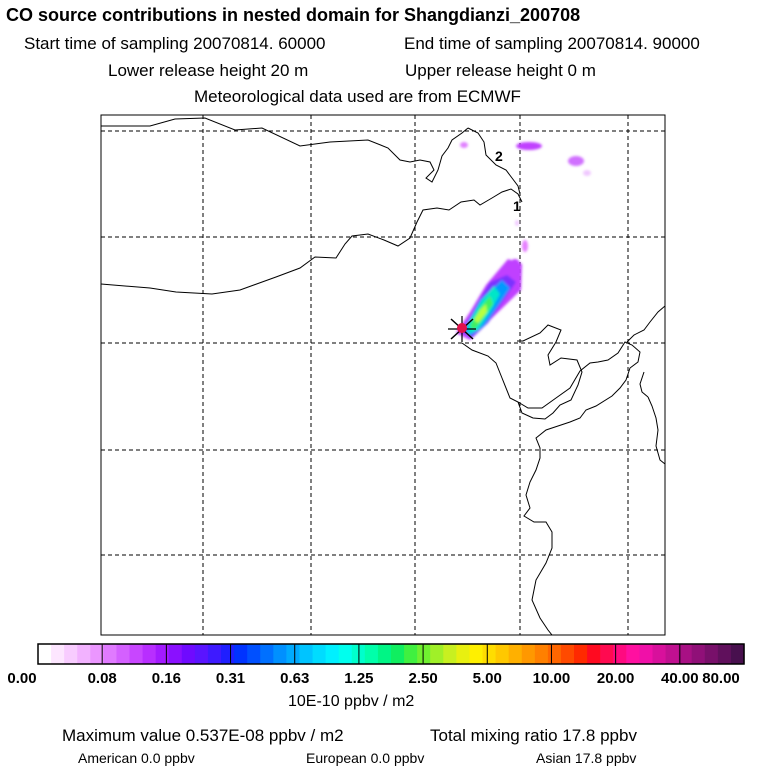 This screenshot has height=768, width=768. Describe the element at coordinates (166, 678) in the screenshot. I see `colorbar-tick-label: 0.16` at that location.